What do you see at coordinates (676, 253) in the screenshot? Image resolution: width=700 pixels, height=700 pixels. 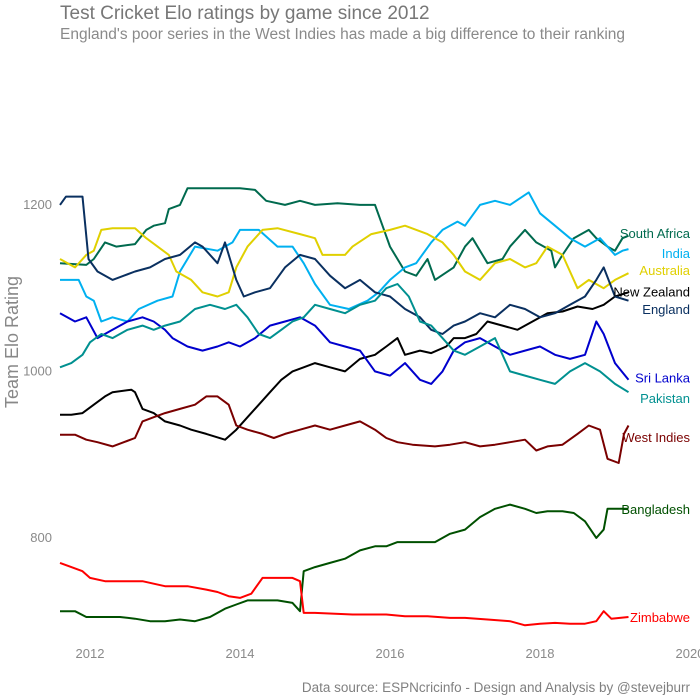 I see `series-label-india: India` at bounding box center [676, 253].